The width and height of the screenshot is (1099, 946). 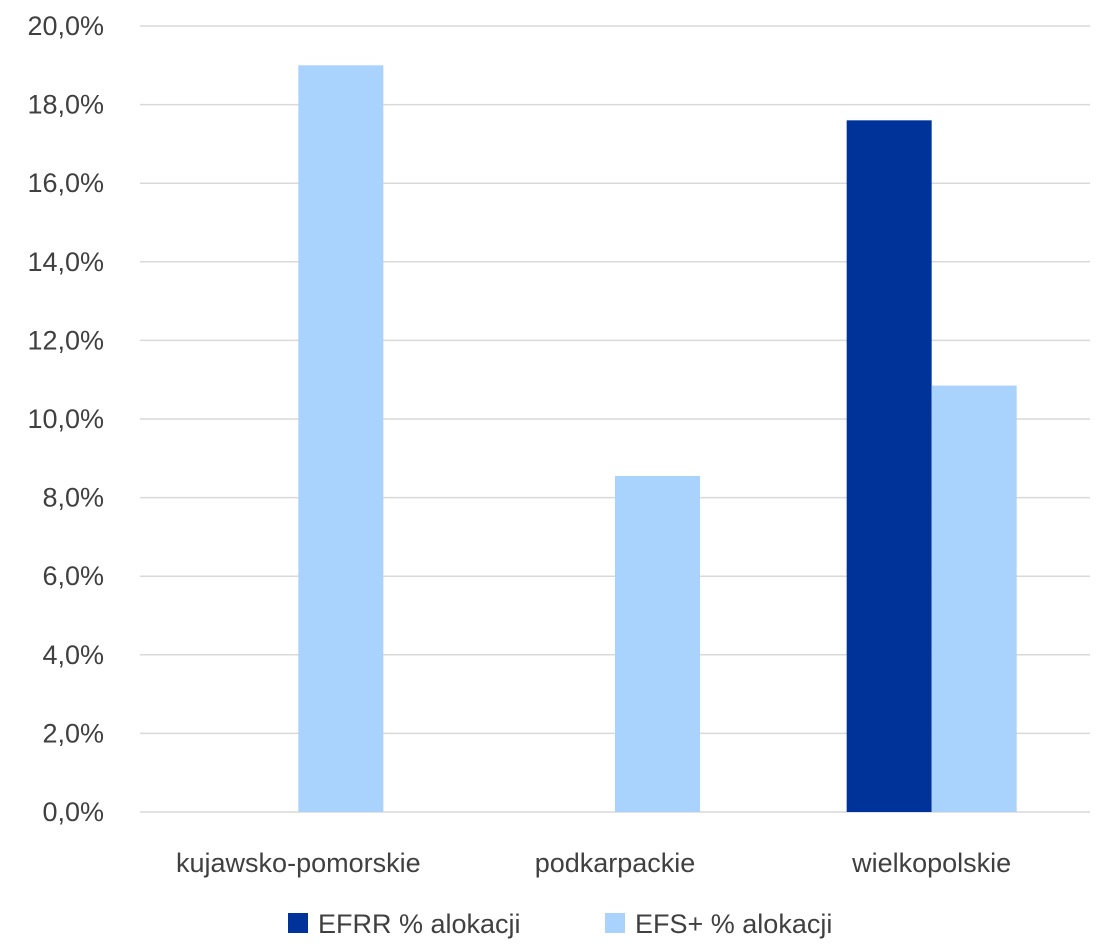 What do you see at coordinates (560, 924) in the screenshot?
I see `legend: EFRR % alokacji EFS+ % alokacji` at bounding box center [560, 924].